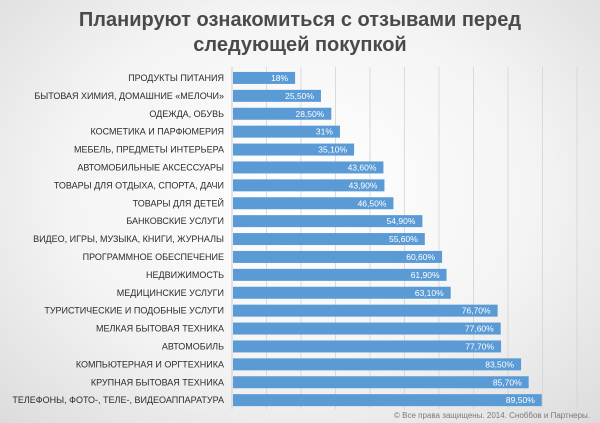 The width and height of the screenshot is (600, 423). Describe the element at coordinates (157, 132) in the screenshot. I see `category-label: КОСМЕТИКА И ПАРФЮМЕРИЯ` at that location.